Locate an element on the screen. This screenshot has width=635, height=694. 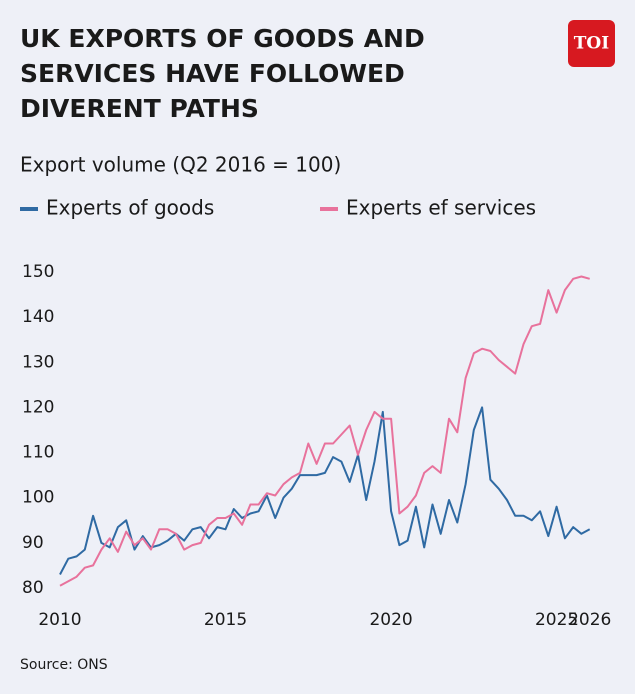
subtitle: Export volume (Q2 2016 = 100) is located at coordinates (180, 165).